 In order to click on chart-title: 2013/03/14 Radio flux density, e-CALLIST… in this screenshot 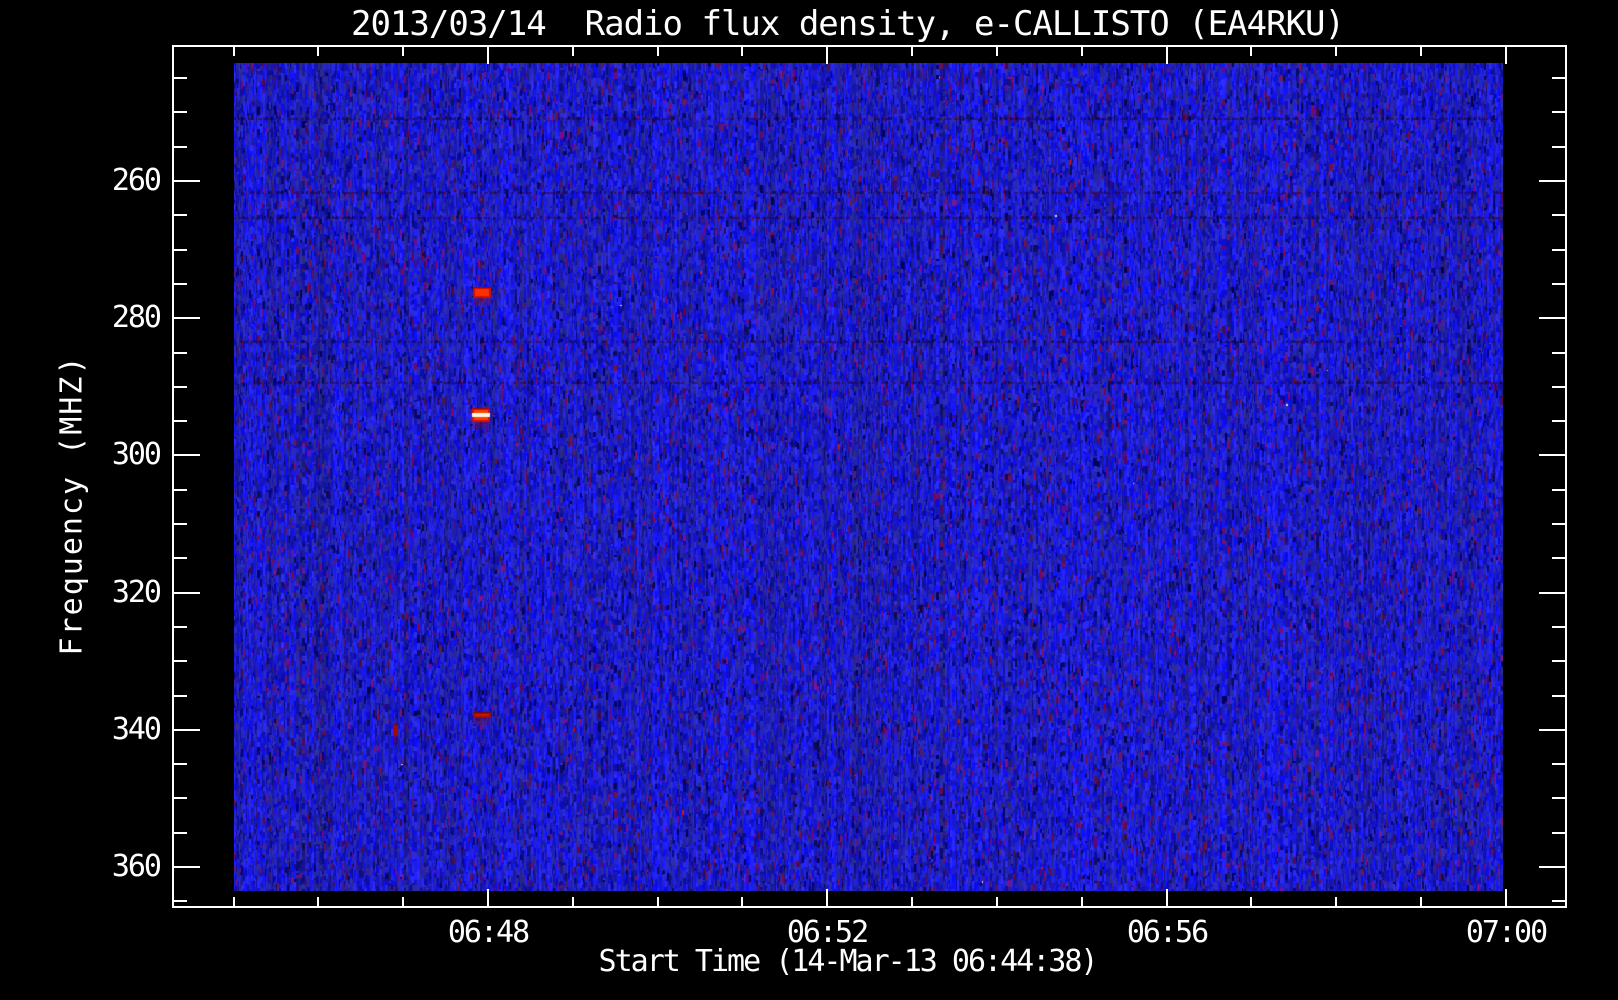, I will do `click(848, 24)`.